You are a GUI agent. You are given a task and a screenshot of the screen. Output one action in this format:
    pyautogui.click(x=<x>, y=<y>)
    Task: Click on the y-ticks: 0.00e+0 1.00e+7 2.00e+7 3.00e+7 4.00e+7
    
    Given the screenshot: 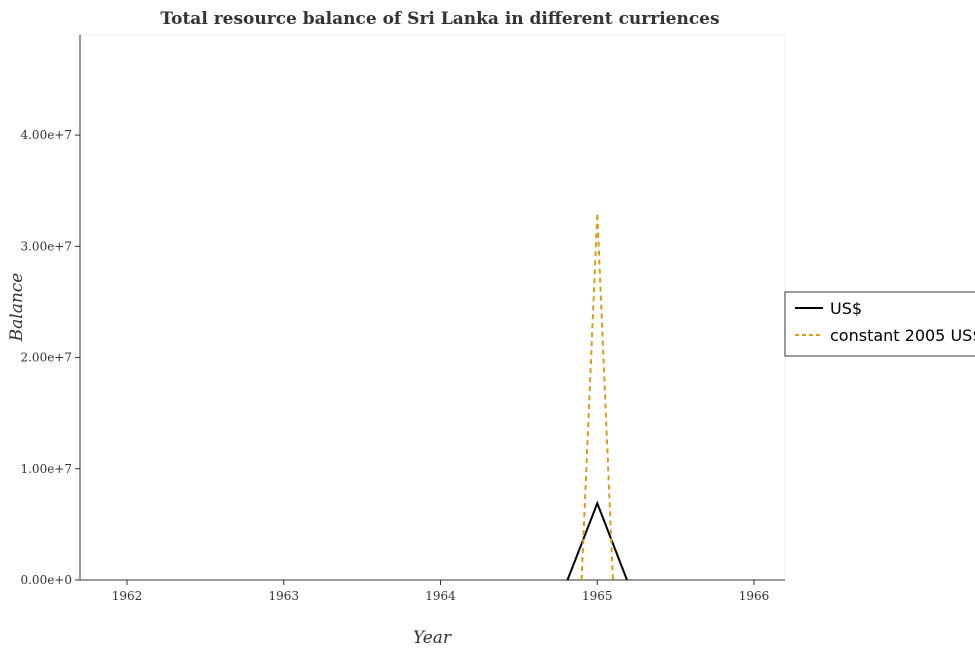 What is the action you would take?
    pyautogui.click(x=50, y=357)
    